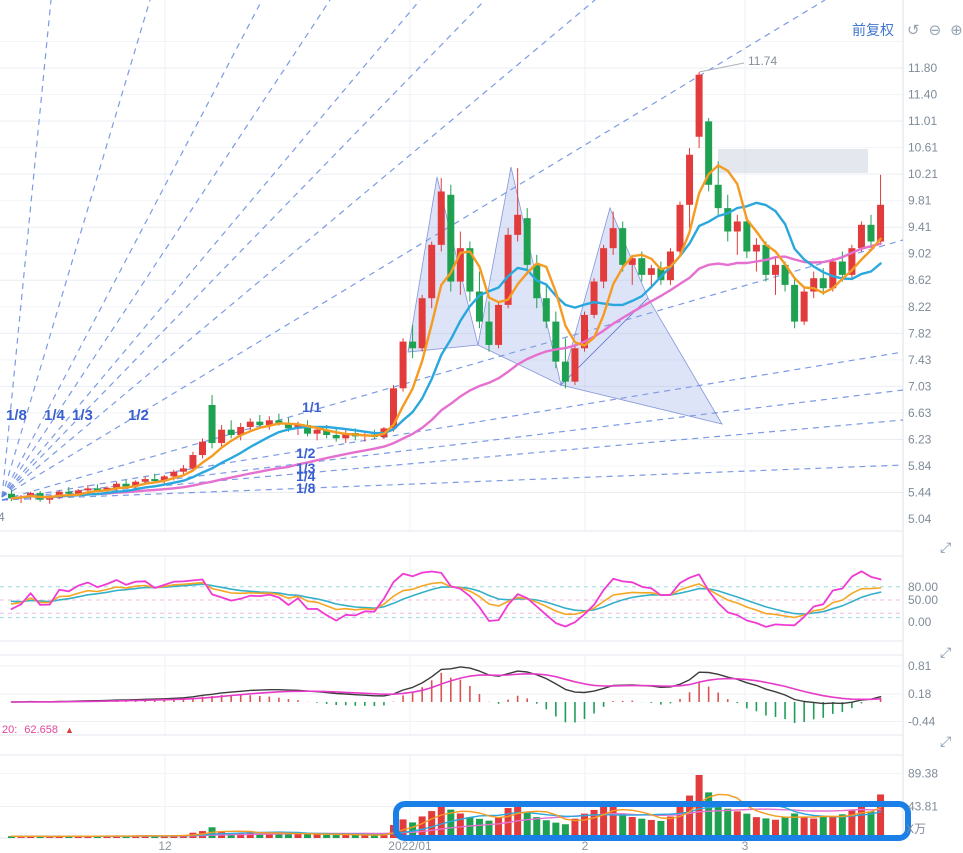  What do you see at coordinates (652, 821) in the screenshot?
I see `highlight-box-annotation` at bounding box center [652, 821].